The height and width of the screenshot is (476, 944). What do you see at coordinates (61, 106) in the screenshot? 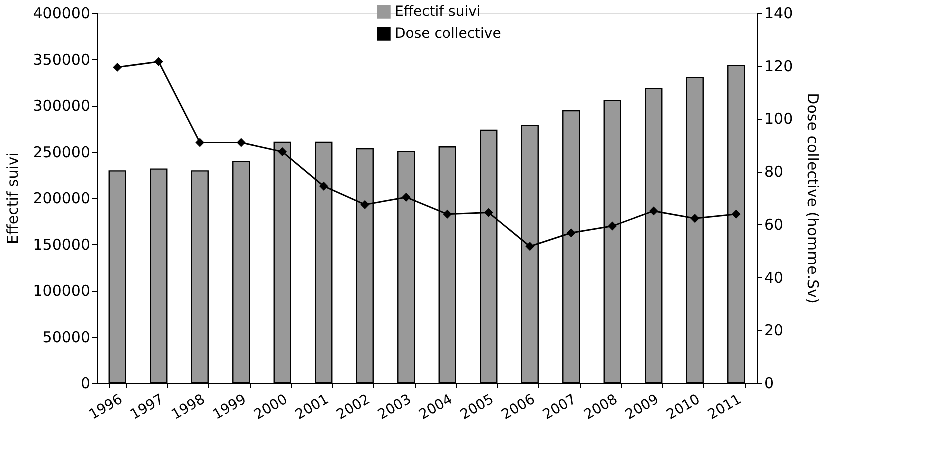
I see `y-tick-label: 300000` at bounding box center [61, 106].